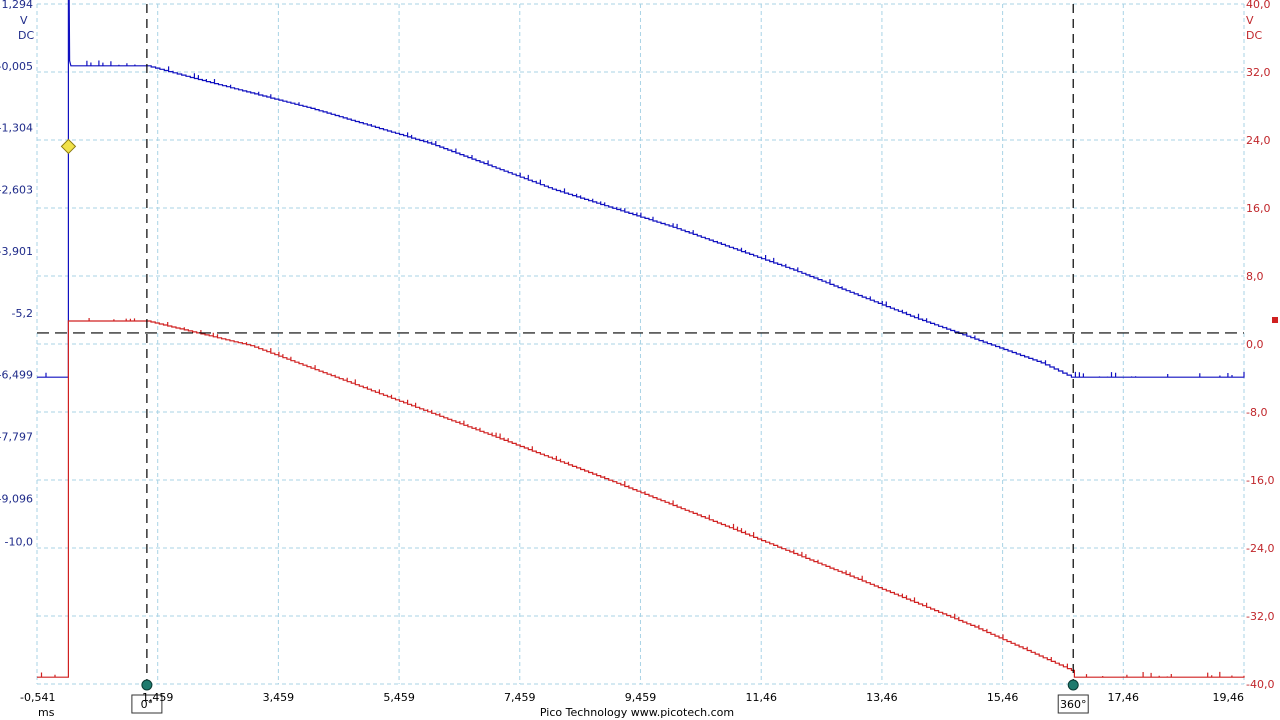 The width and height of the screenshot is (1280, 720). Describe the element at coordinates (147, 685) in the screenshot. I see `time-ruler-left-handle-icon` at that location.